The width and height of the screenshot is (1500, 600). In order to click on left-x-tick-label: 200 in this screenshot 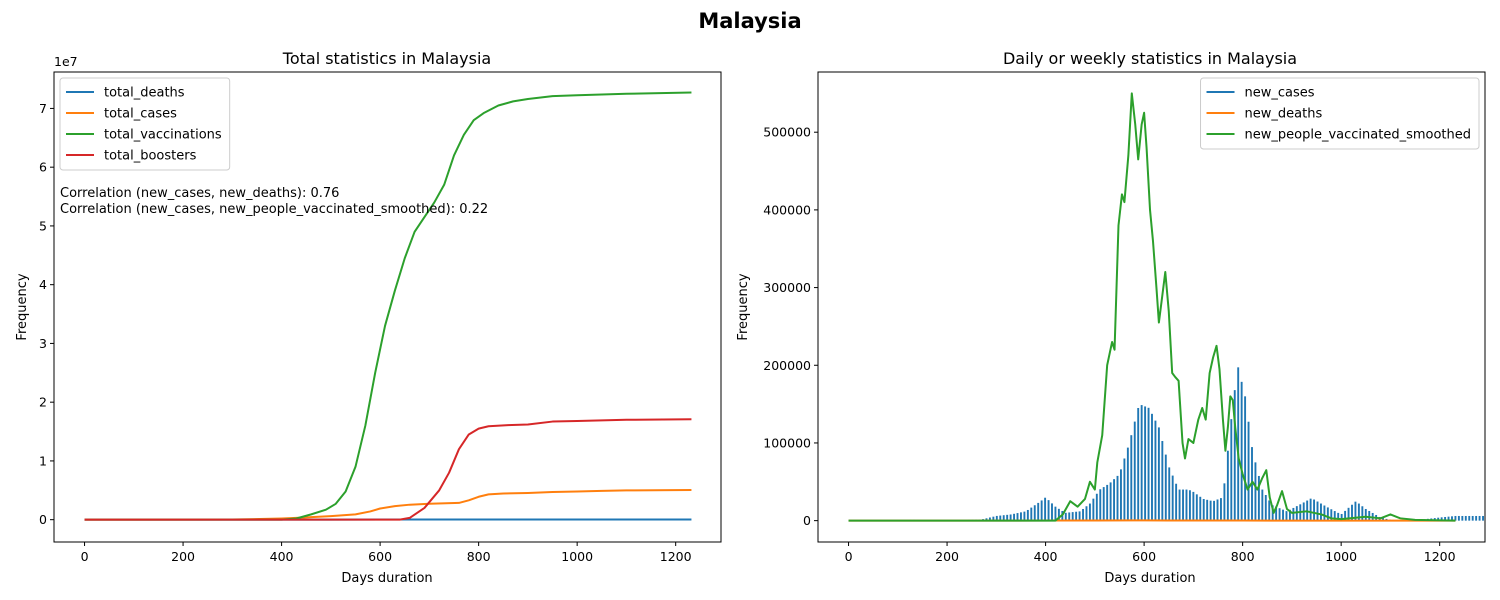, I will do `click(183, 556)`.